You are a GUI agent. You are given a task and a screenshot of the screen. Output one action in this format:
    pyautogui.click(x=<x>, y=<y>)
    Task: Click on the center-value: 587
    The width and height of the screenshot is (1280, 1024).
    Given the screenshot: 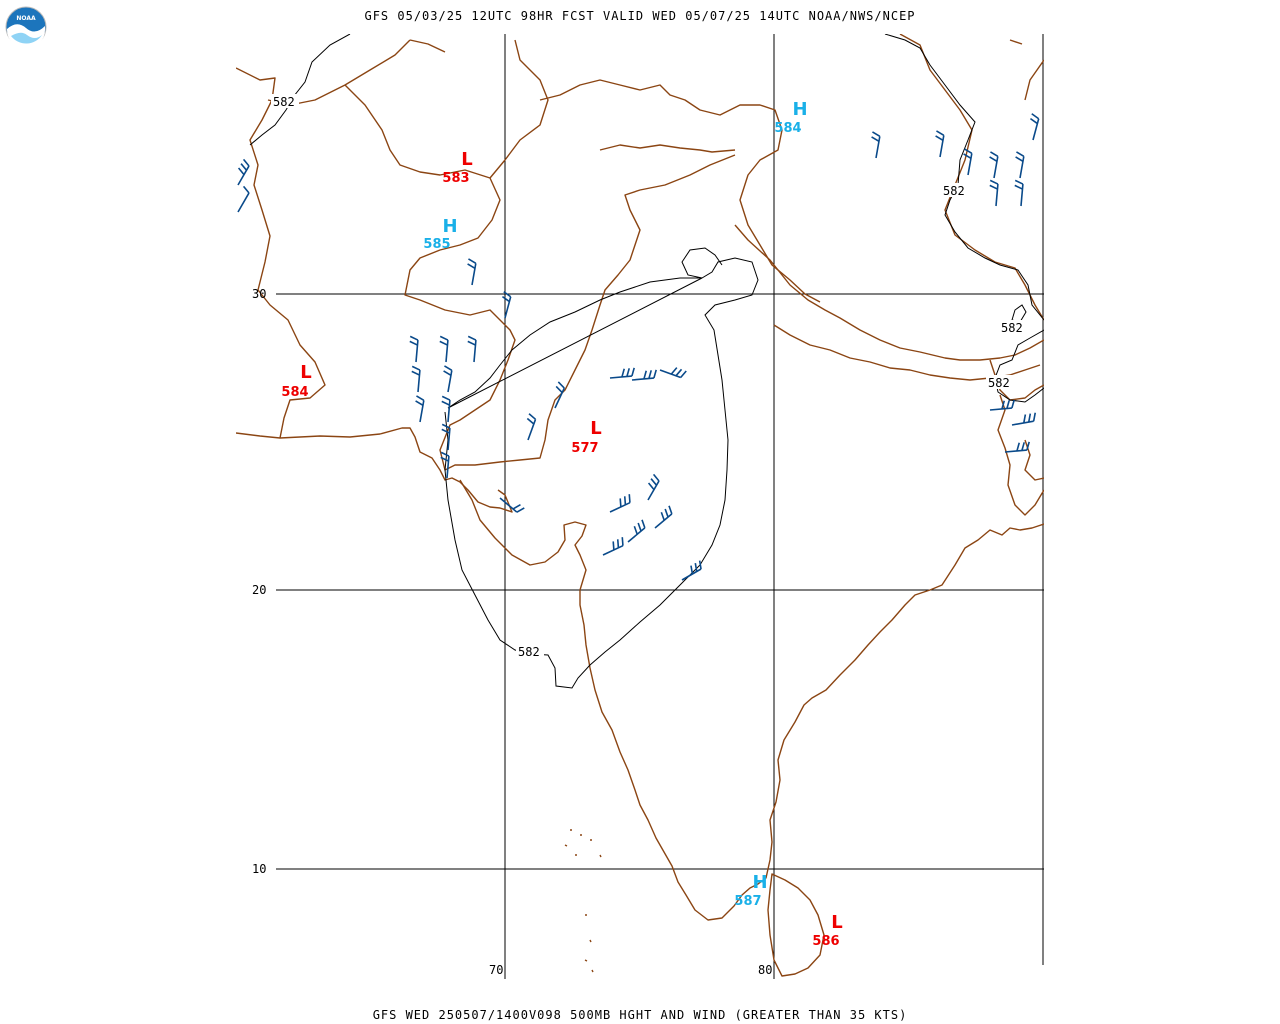 What is the action you would take?
    pyautogui.click(x=747, y=901)
    